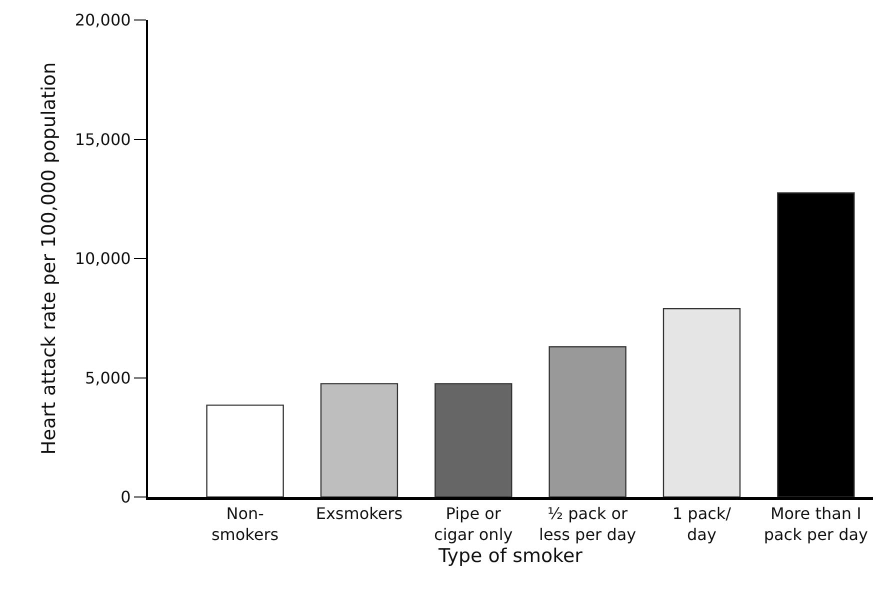  I want to click on y-tick-label: 5,000, so click(107, 378).